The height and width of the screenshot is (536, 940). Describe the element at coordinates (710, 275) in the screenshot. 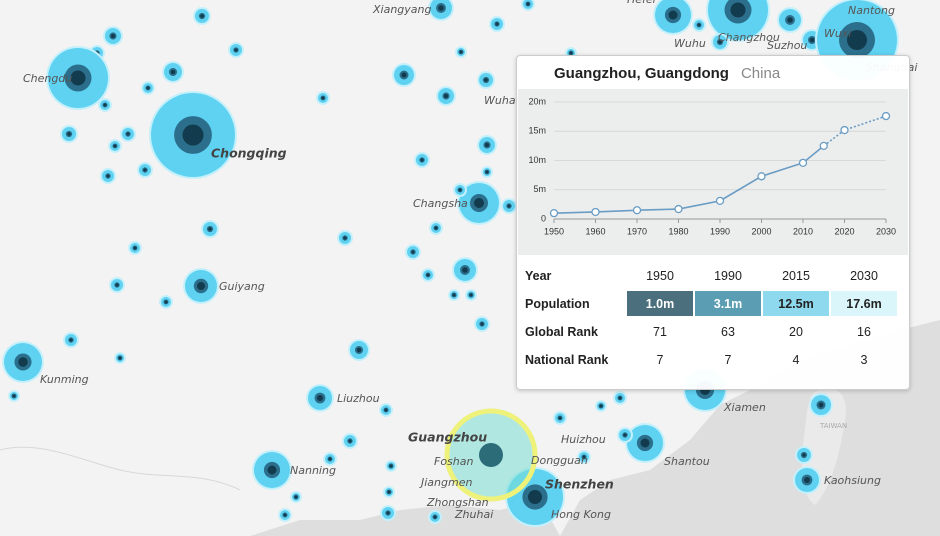

I see `table-header: Year 1950 1990 2015 2030` at that location.